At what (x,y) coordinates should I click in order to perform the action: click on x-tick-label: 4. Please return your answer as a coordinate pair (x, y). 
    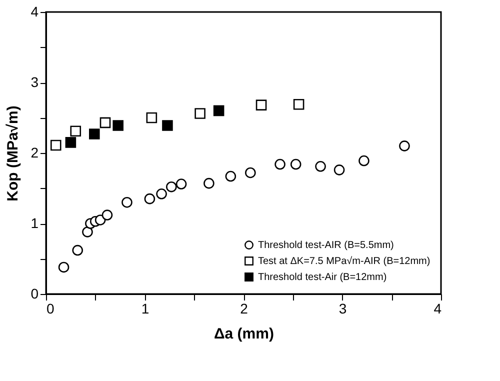
    Looking at the image, I should click on (438, 308).